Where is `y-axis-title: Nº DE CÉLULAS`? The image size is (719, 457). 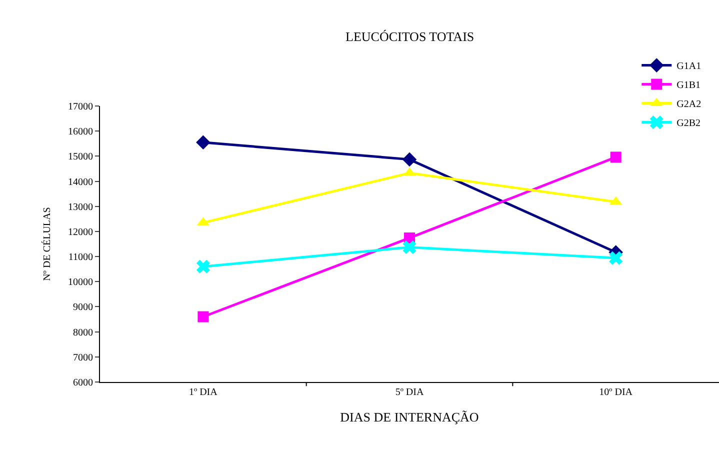 y-axis-title: Nº DE CÉLULAS is located at coordinates (47, 244).